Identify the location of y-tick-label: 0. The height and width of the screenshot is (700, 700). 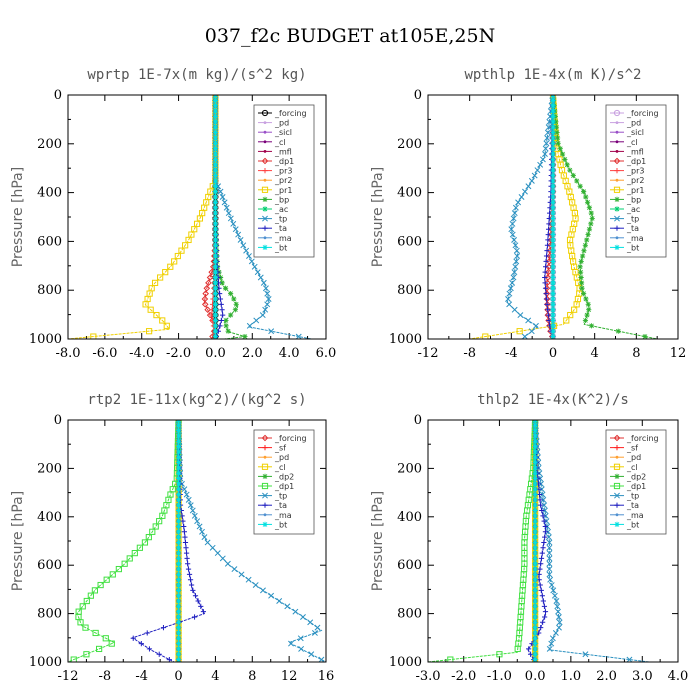
(58, 95).